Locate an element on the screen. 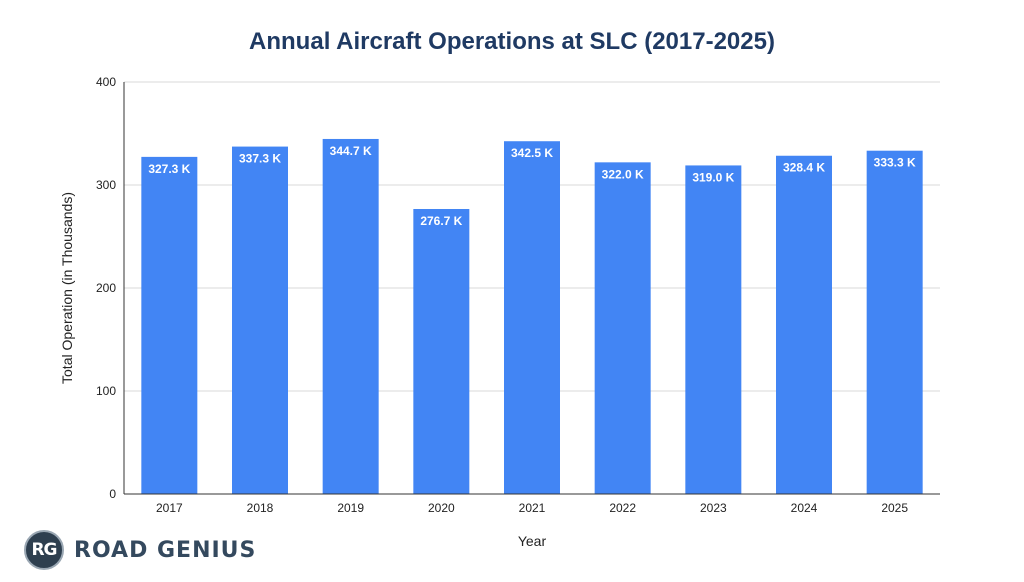 This screenshot has width=1024, height=582. data-label: 337.3 K is located at coordinates (260, 159).